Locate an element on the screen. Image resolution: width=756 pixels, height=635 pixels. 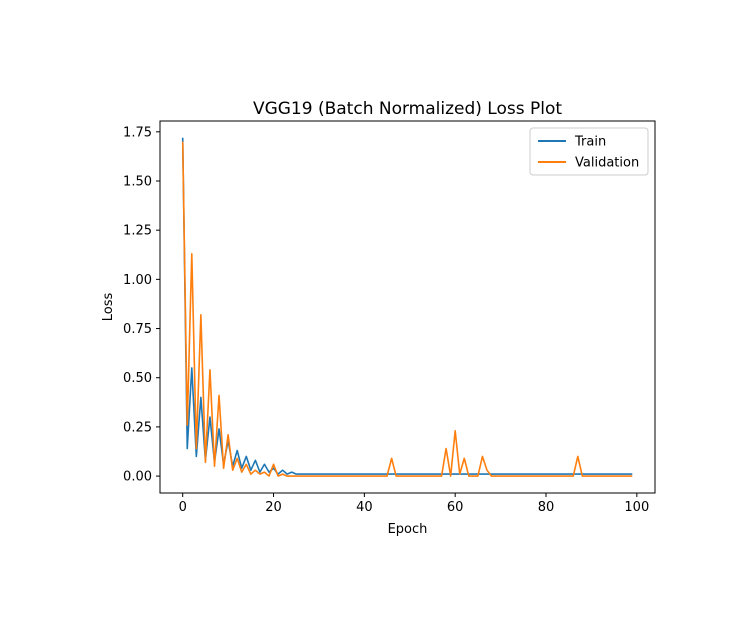
x-tick-label: 20 is located at coordinates (273, 507).